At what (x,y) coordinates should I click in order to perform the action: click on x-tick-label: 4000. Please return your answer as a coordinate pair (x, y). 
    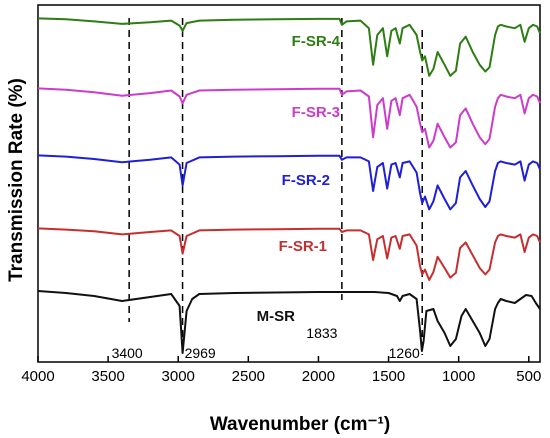
    Looking at the image, I should click on (37, 376).